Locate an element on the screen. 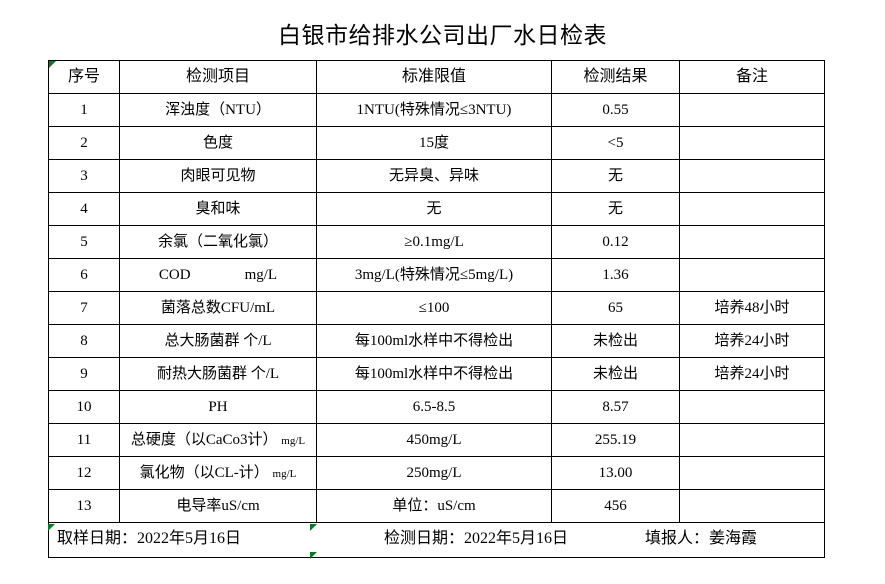 The width and height of the screenshot is (885, 584). cell-item-label: 浑浊度（NTU） is located at coordinates (218, 109).